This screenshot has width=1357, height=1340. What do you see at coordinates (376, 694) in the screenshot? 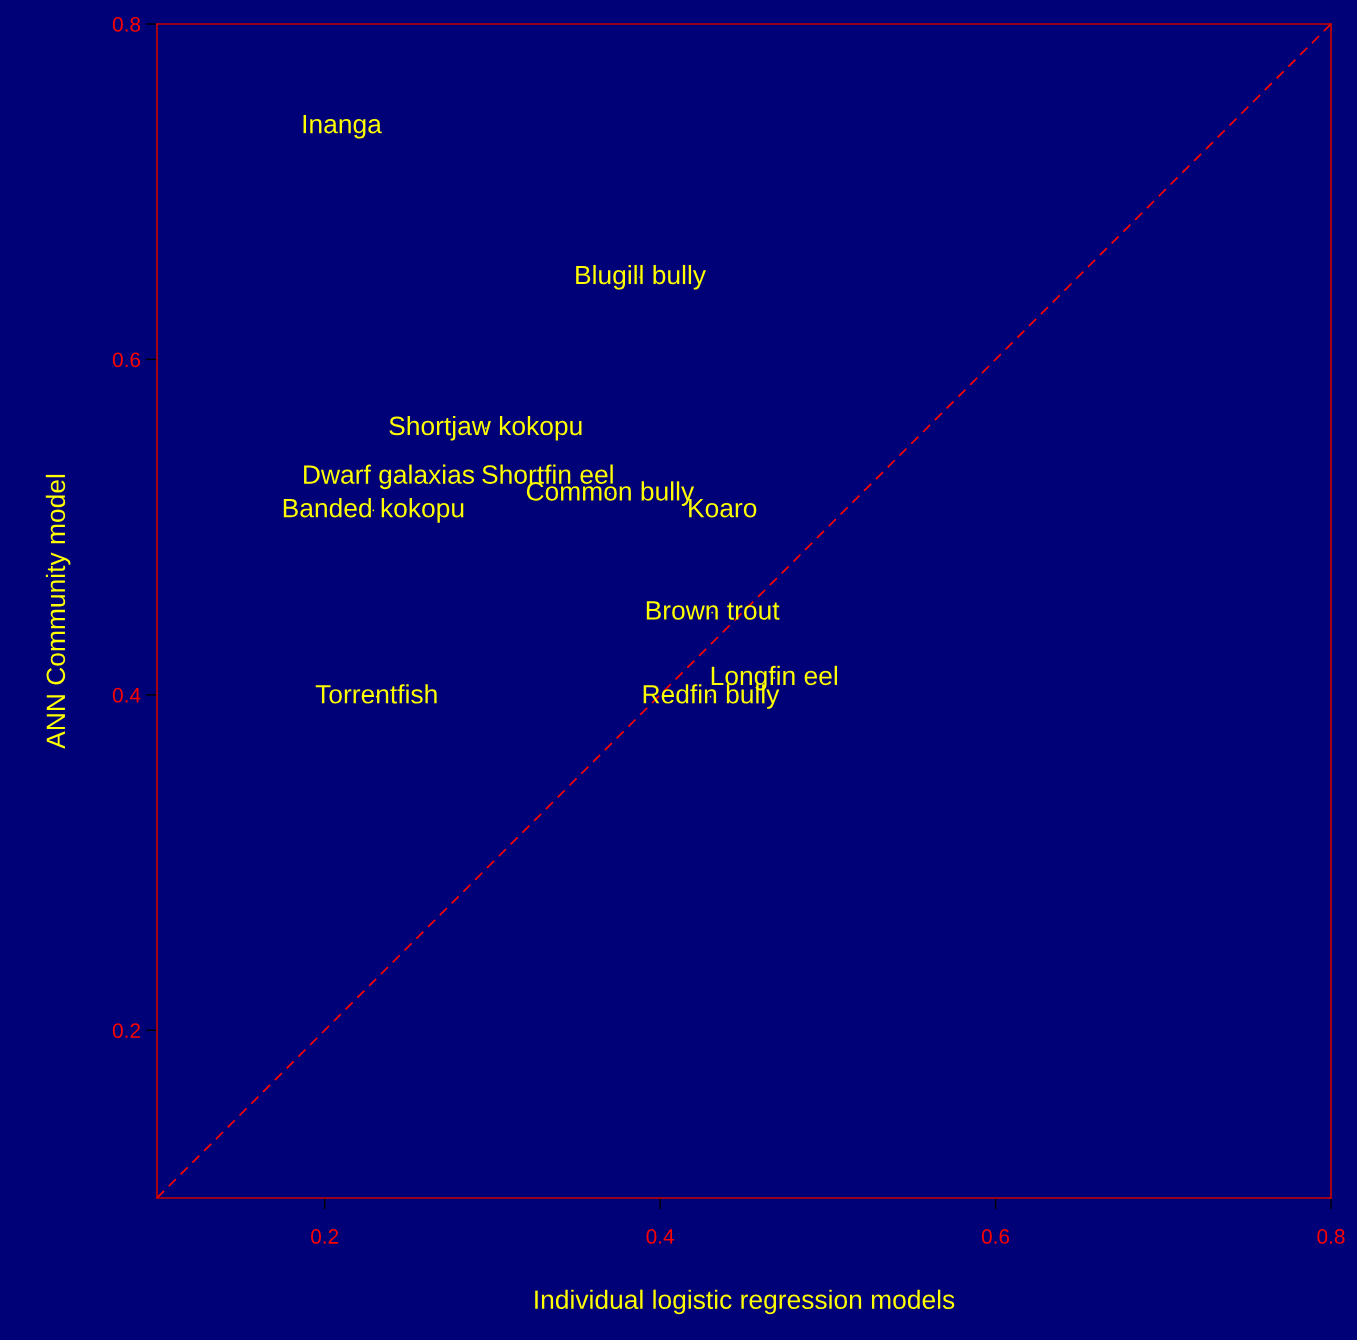
I see `data-label: Torrentfish` at bounding box center [376, 694].